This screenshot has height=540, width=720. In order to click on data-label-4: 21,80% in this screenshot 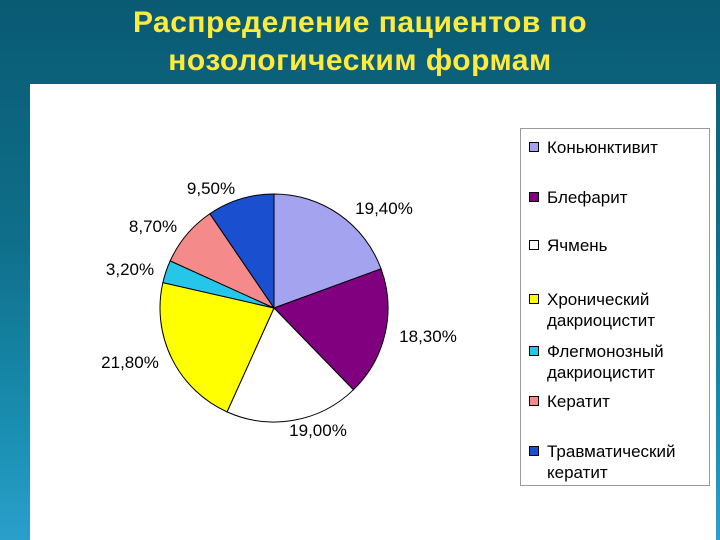, I will do `click(130, 362)`.